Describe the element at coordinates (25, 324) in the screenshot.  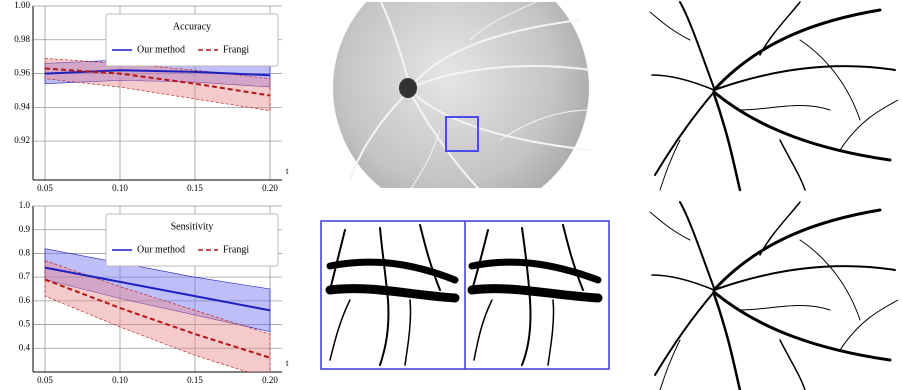
I see `y-tick-label: 0.5` at that location.